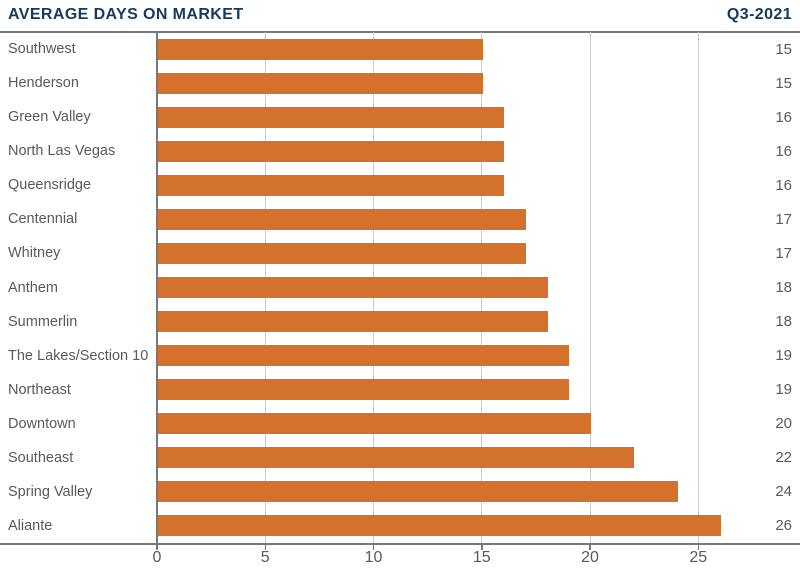 This screenshot has height=579, width=800. What do you see at coordinates (43, 321) in the screenshot?
I see `category-label: Summerlin` at bounding box center [43, 321].